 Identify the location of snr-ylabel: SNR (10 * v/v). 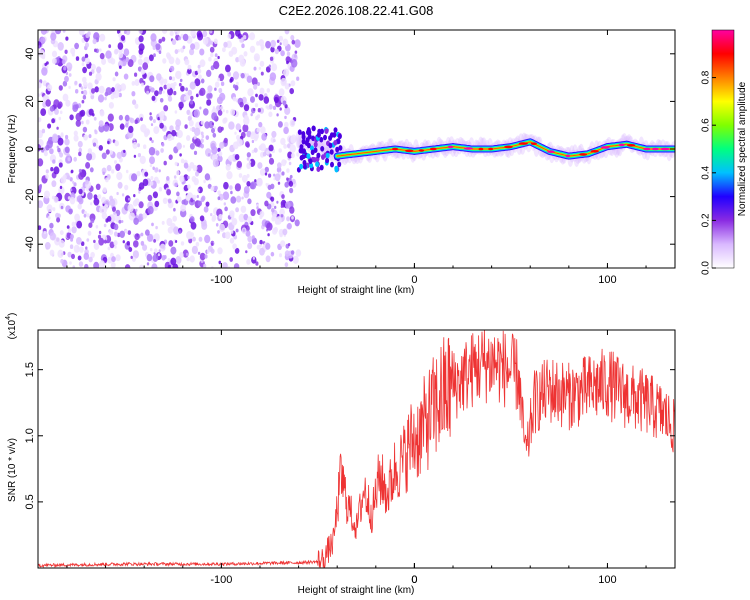
(12, 470).